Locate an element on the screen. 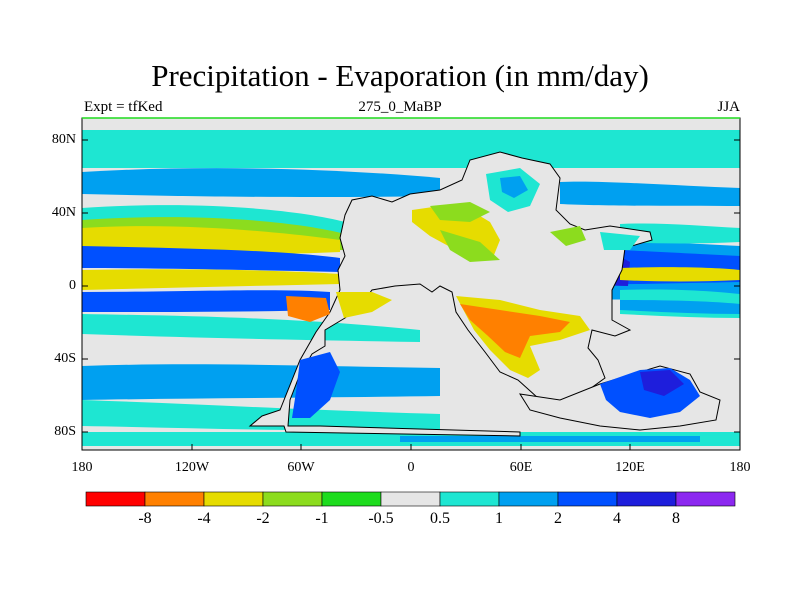  band-polar-blue is located at coordinates (550, 439).